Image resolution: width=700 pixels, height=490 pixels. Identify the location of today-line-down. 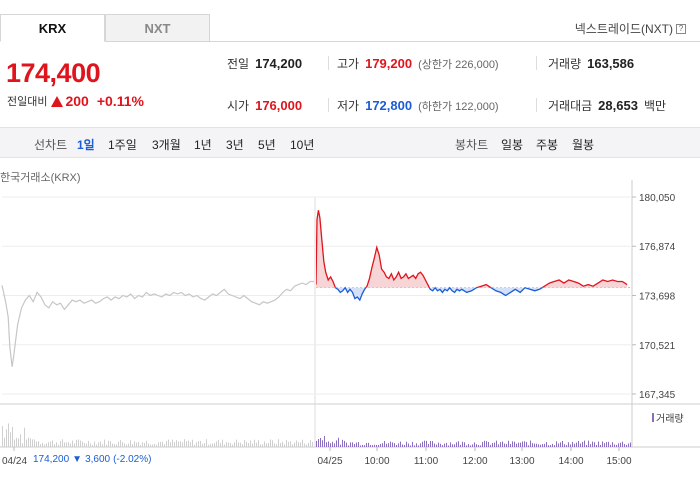
(439, 294).